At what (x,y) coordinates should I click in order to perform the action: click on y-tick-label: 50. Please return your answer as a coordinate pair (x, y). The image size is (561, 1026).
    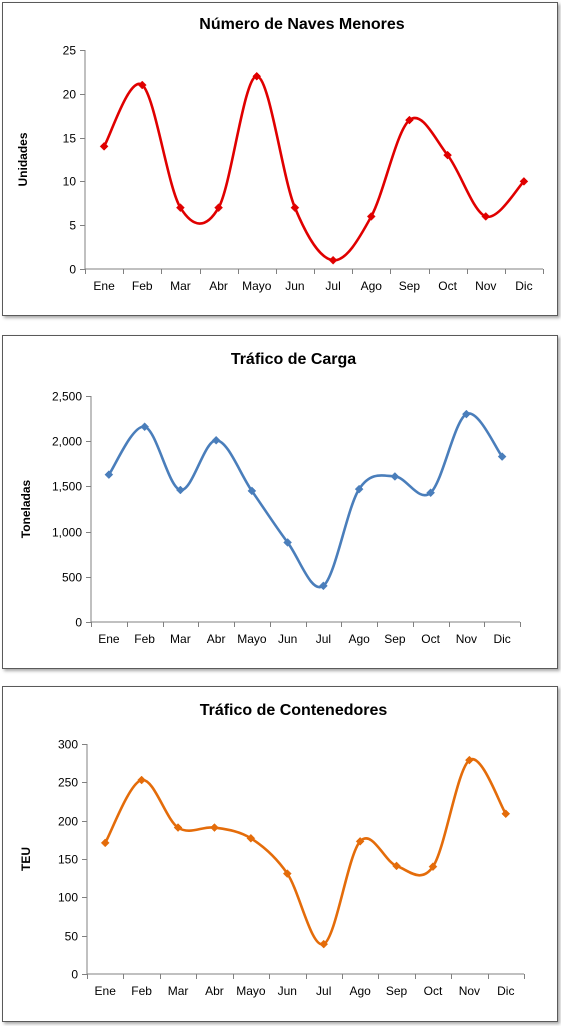
    Looking at the image, I should click on (72, 937).